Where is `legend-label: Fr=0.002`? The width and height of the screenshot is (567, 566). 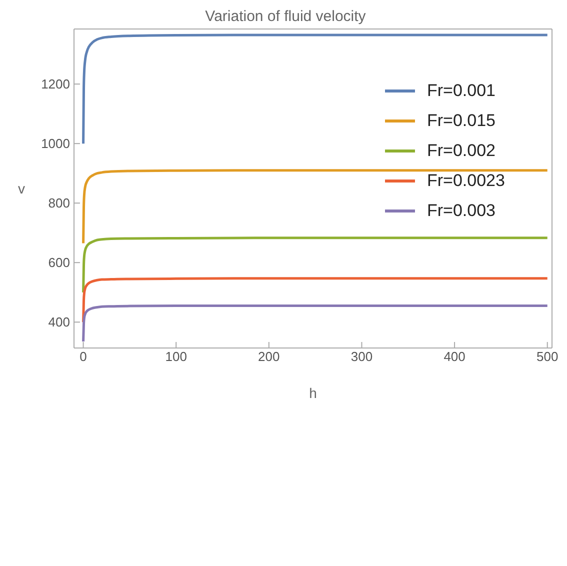
legend-label: Fr=0.002 is located at coordinates (461, 151).